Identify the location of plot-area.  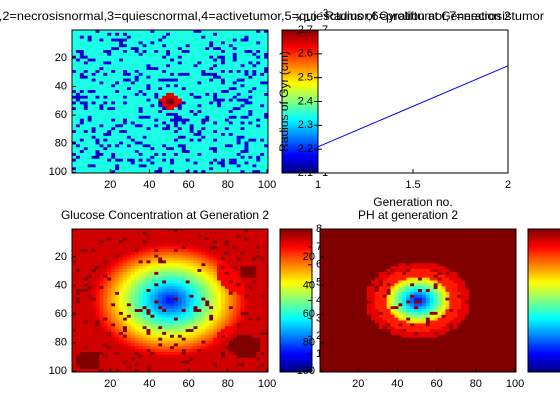
(413, 101).